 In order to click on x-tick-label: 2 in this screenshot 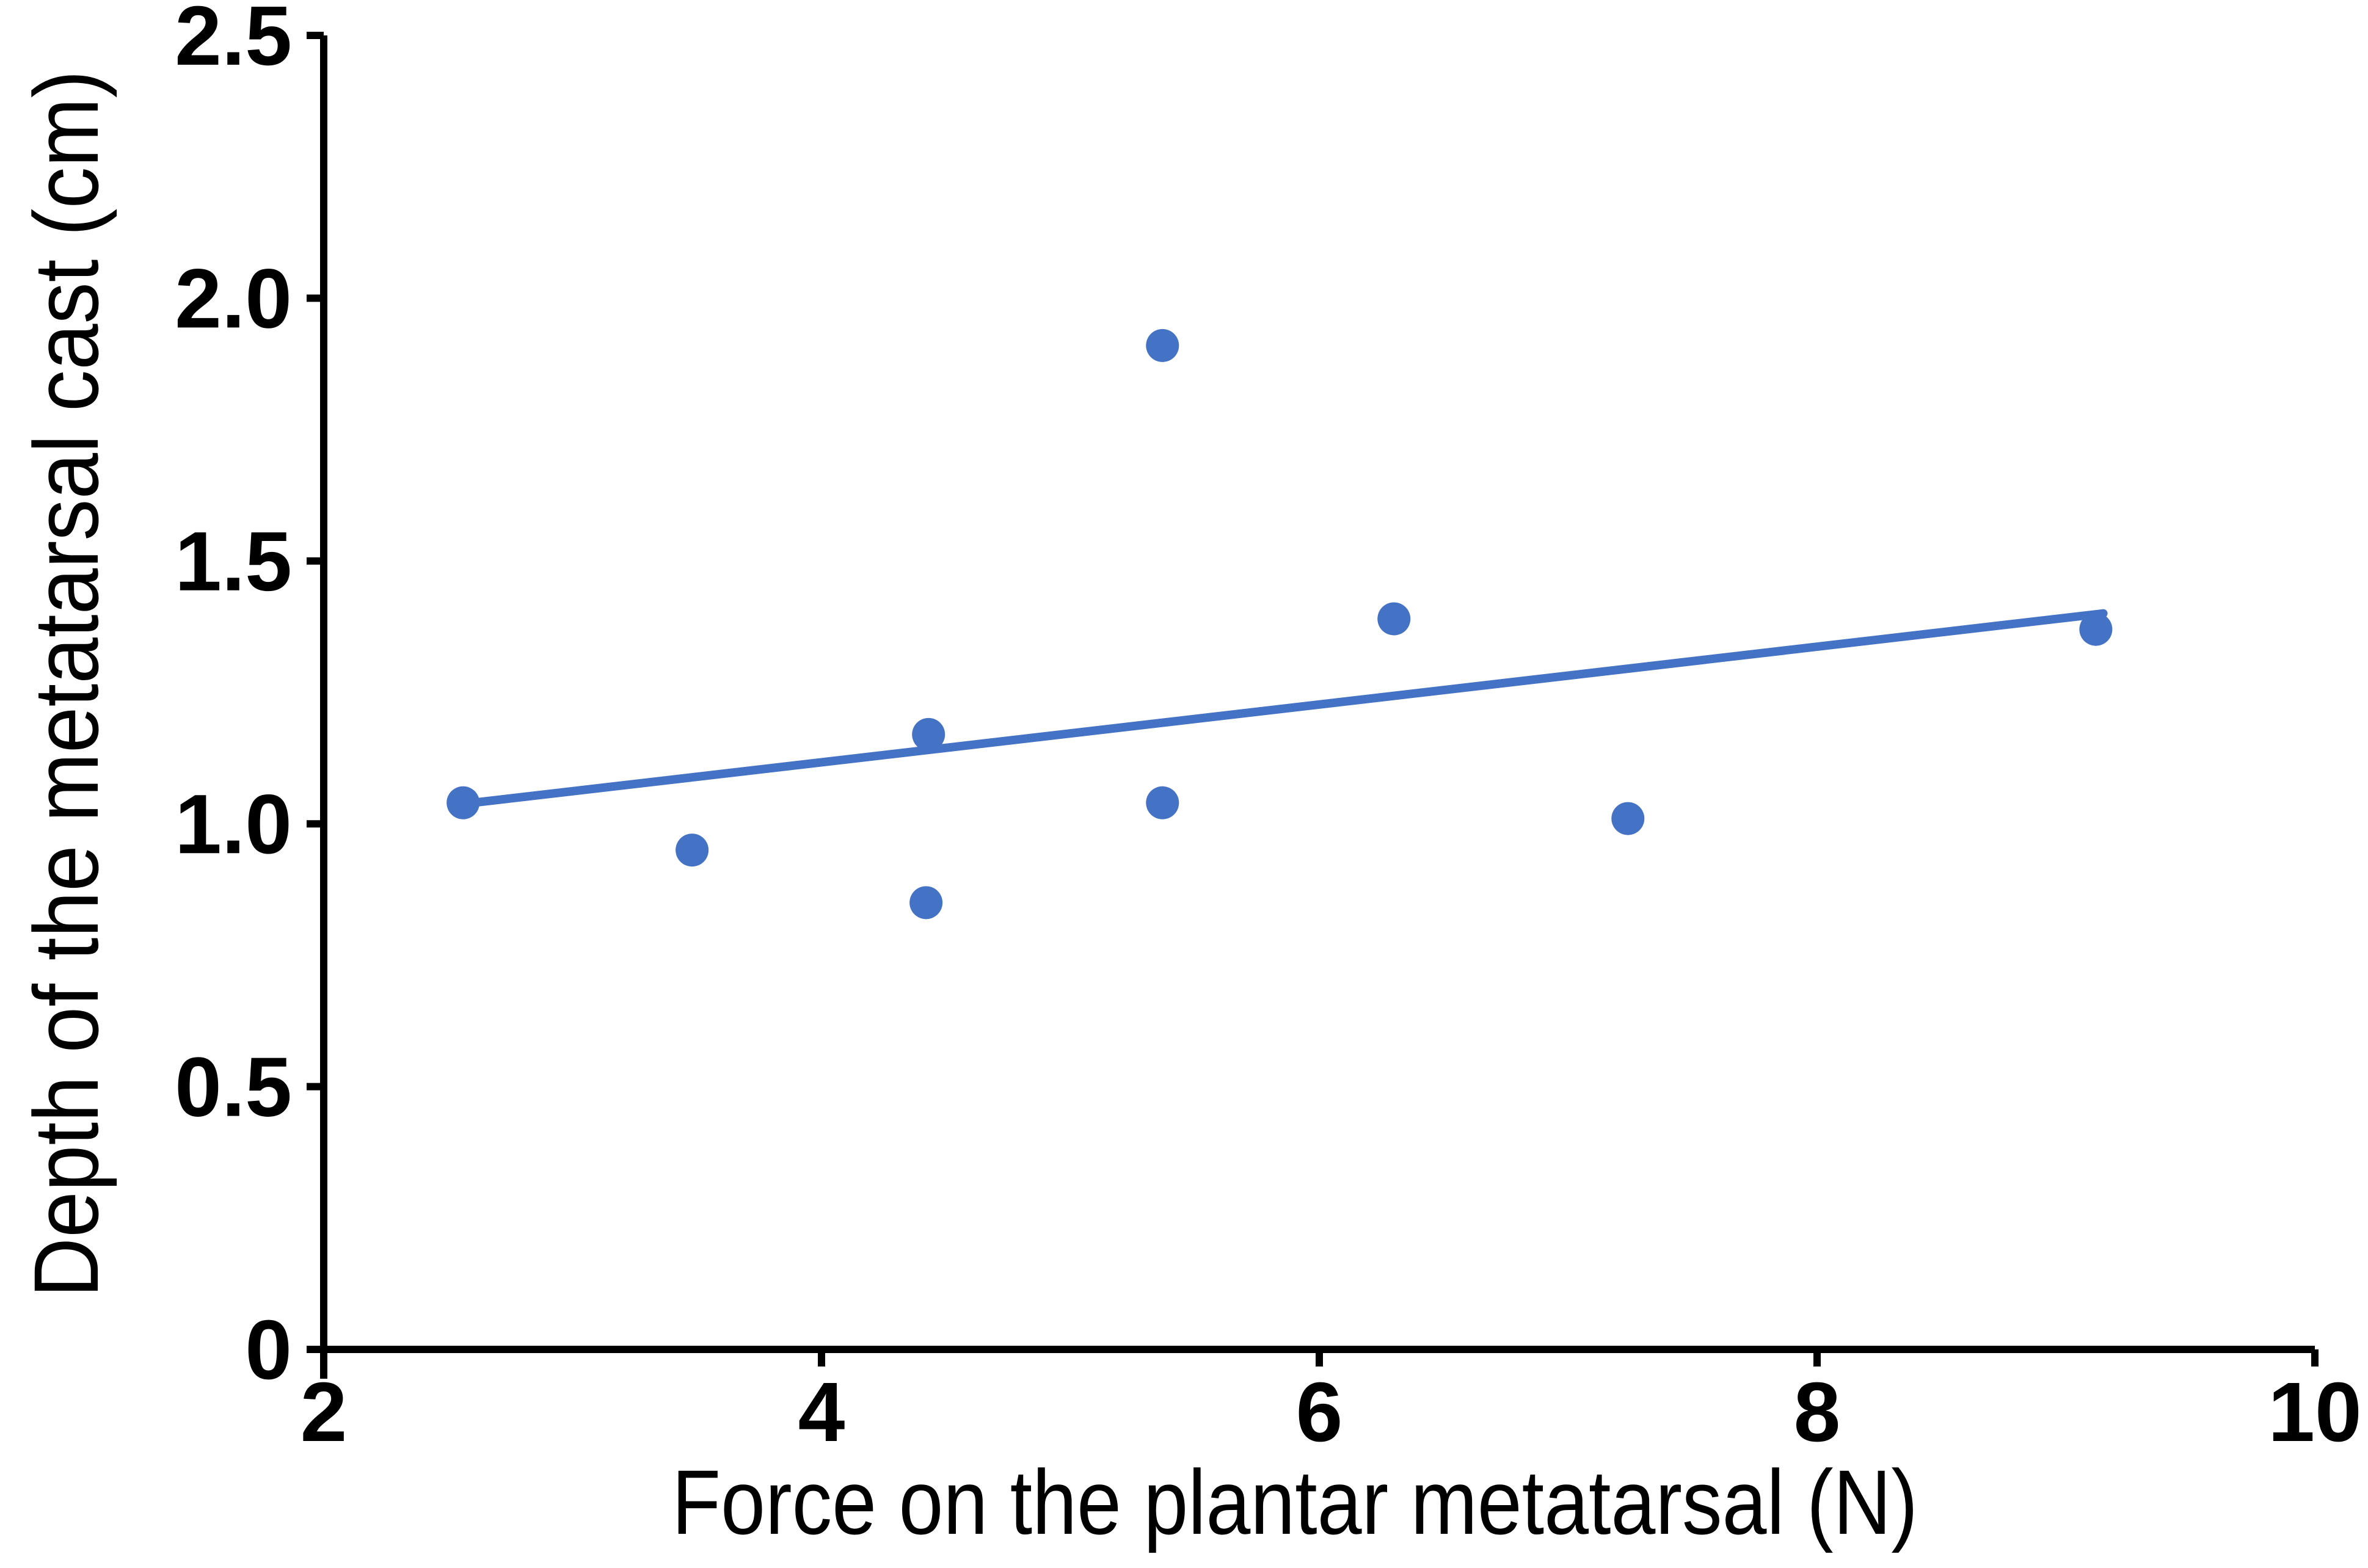, I will do `click(325, 1412)`.